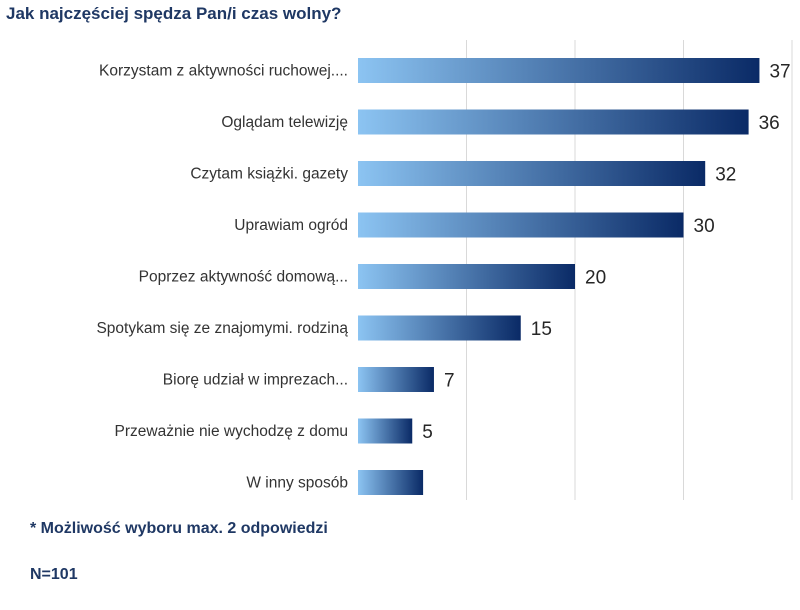  Describe the element at coordinates (297, 483) in the screenshot. I see `category-label: W inny sposób` at that location.